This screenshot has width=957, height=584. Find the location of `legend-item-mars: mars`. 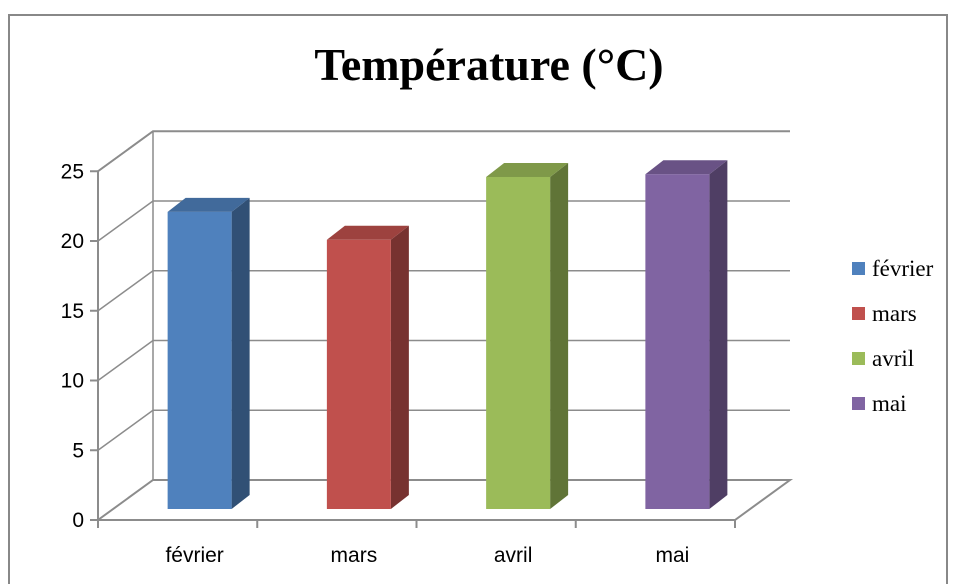

legend-item-mars: mars is located at coordinates (884, 313).